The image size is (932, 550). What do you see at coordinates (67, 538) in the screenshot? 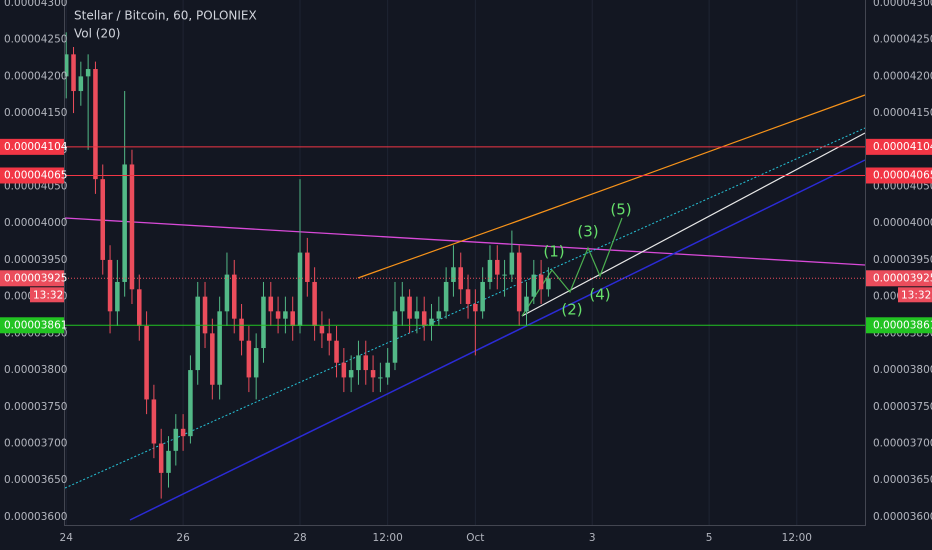
I see `x-tick-label: 24` at bounding box center [67, 538].